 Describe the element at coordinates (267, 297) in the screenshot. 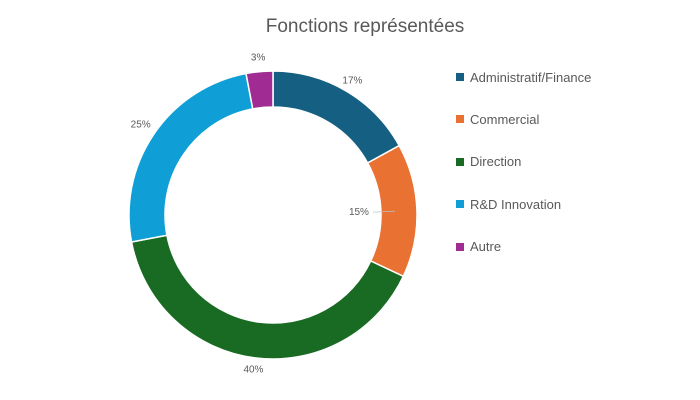

I see `donut-slice-direction` at that location.